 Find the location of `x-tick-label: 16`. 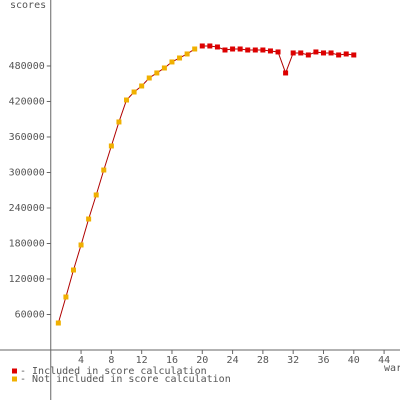

x-tick-label: 16 is located at coordinates (172, 360).